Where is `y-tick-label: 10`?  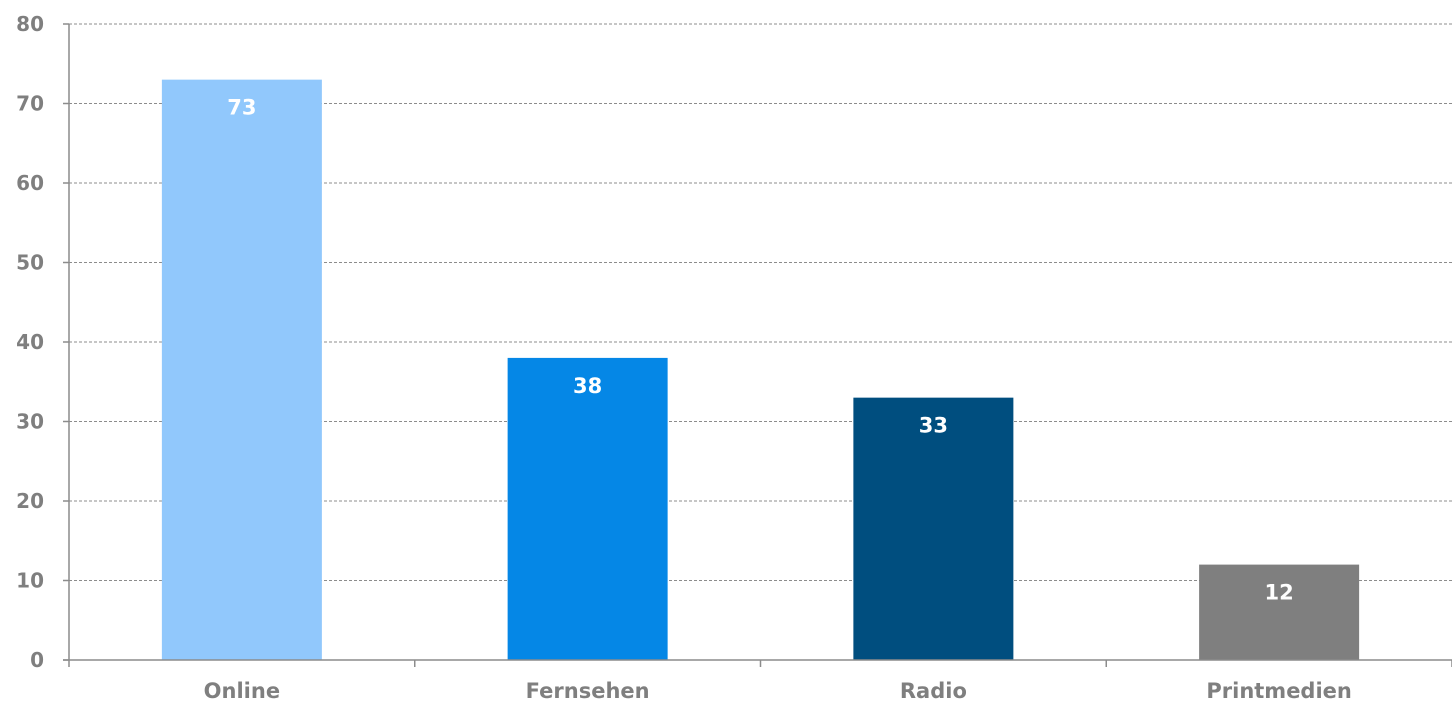 y-tick-label: 10 is located at coordinates (30, 581).